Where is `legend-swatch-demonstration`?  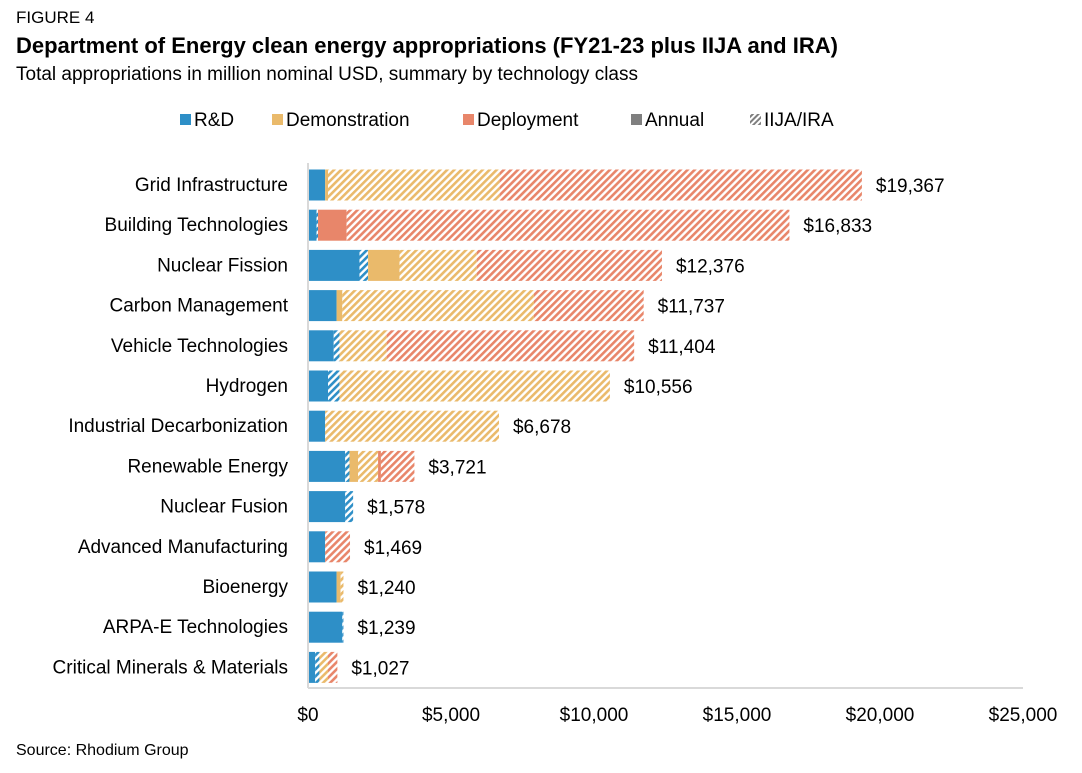
legend-swatch-demonstration is located at coordinates (277, 119).